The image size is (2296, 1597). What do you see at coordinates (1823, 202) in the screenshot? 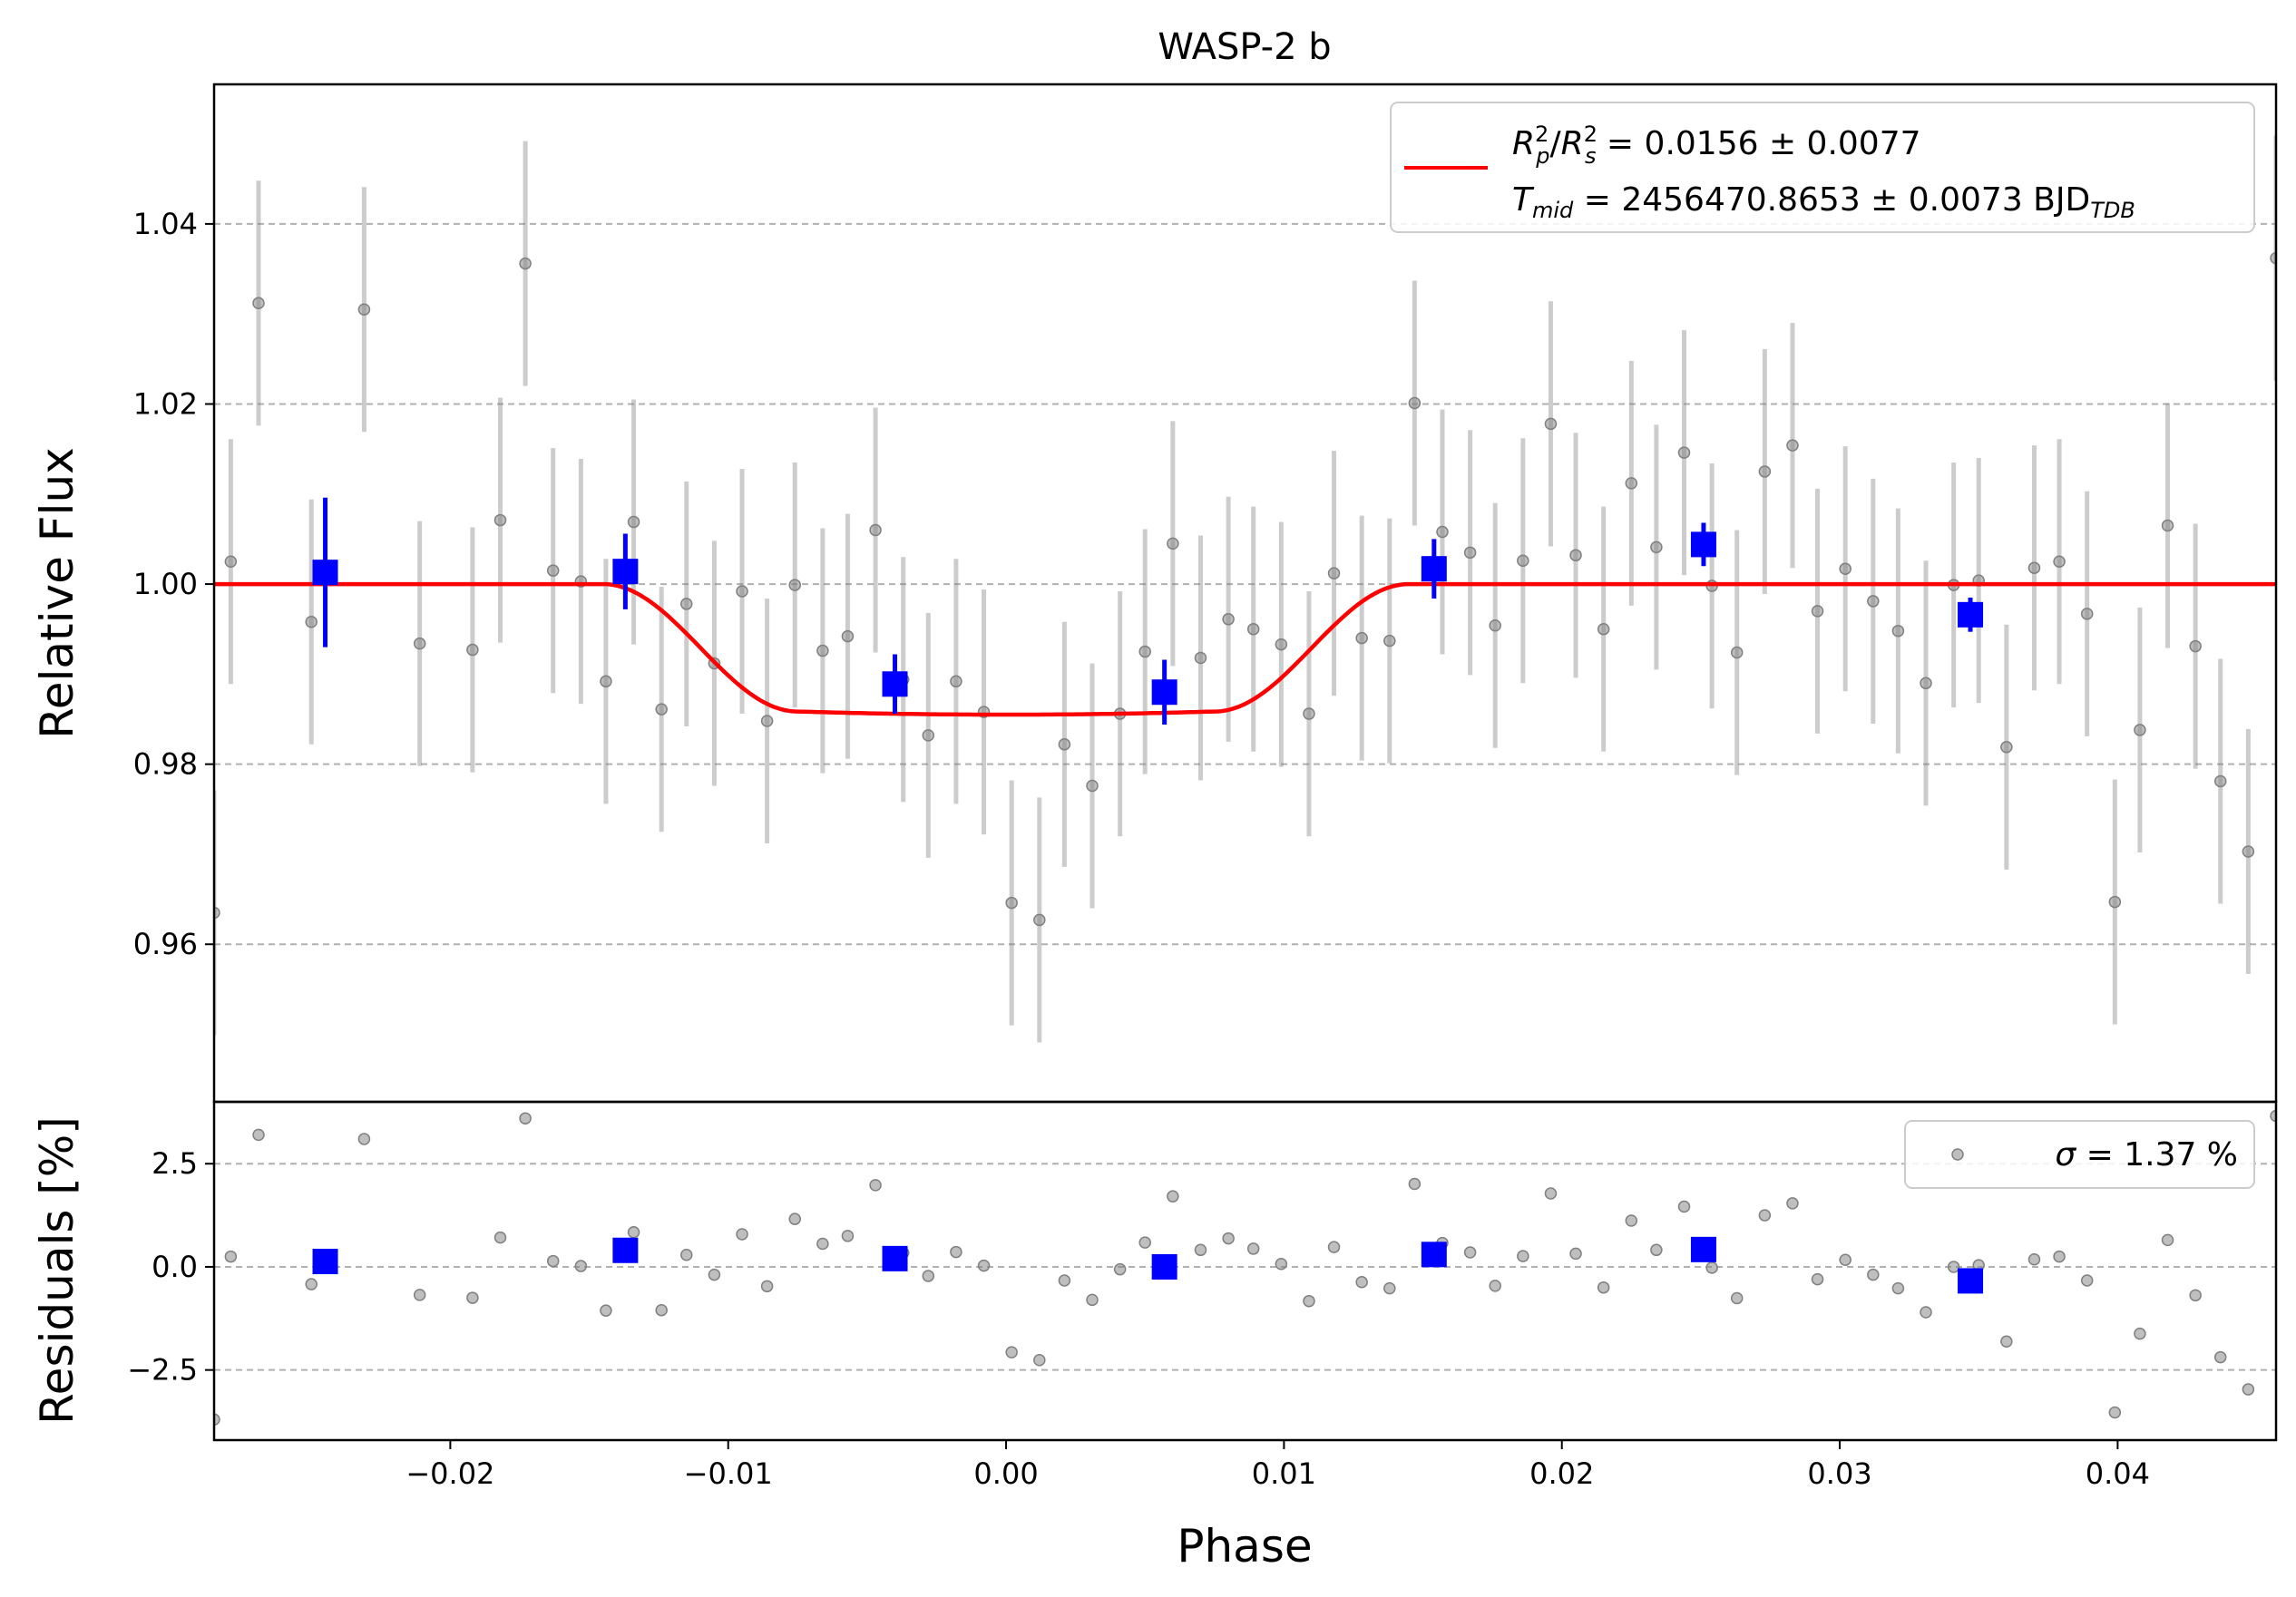
I see `legend-tmid-label: Tmid = 2456470.8653 ± 0.0073 BJDTDB` at bounding box center [1823, 202].